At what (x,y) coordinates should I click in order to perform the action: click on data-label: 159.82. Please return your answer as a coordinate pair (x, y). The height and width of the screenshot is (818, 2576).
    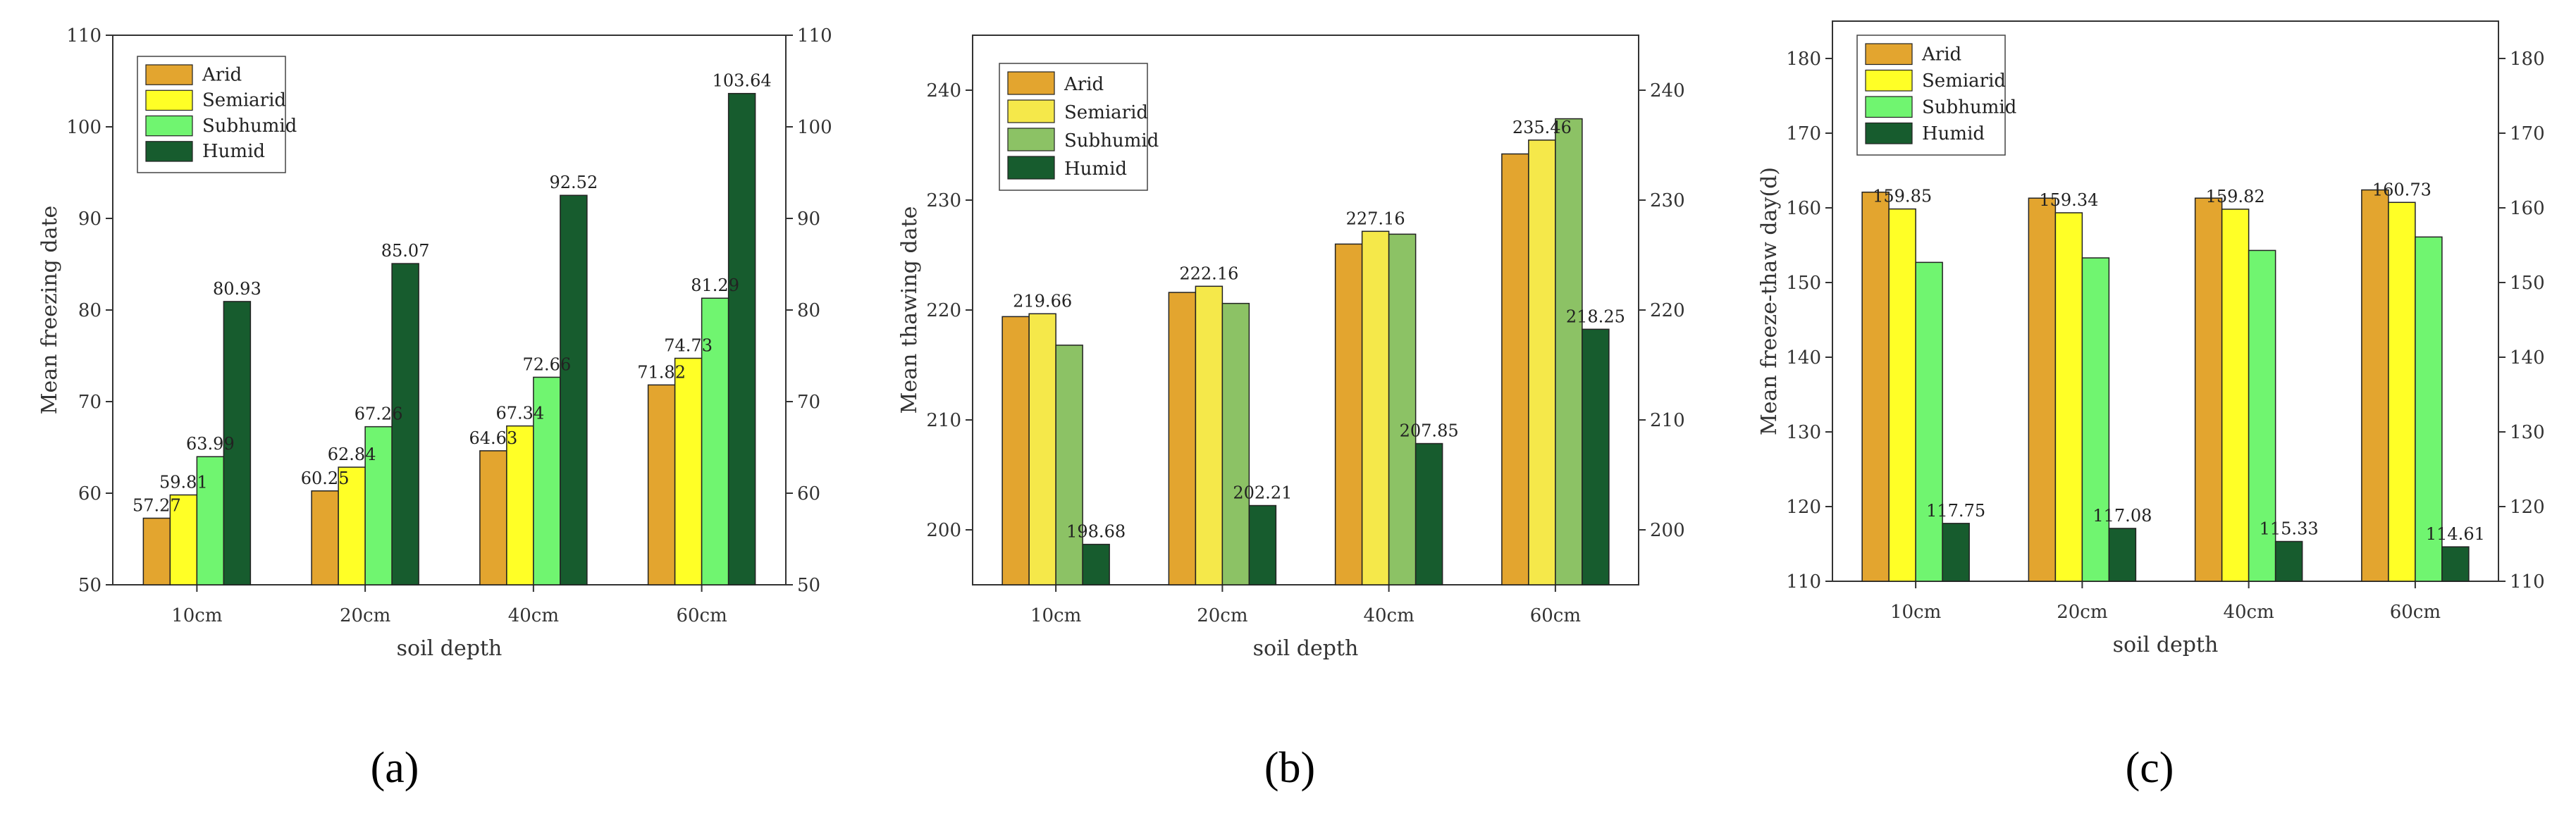
    Looking at the image, I should click on (2235, 196).